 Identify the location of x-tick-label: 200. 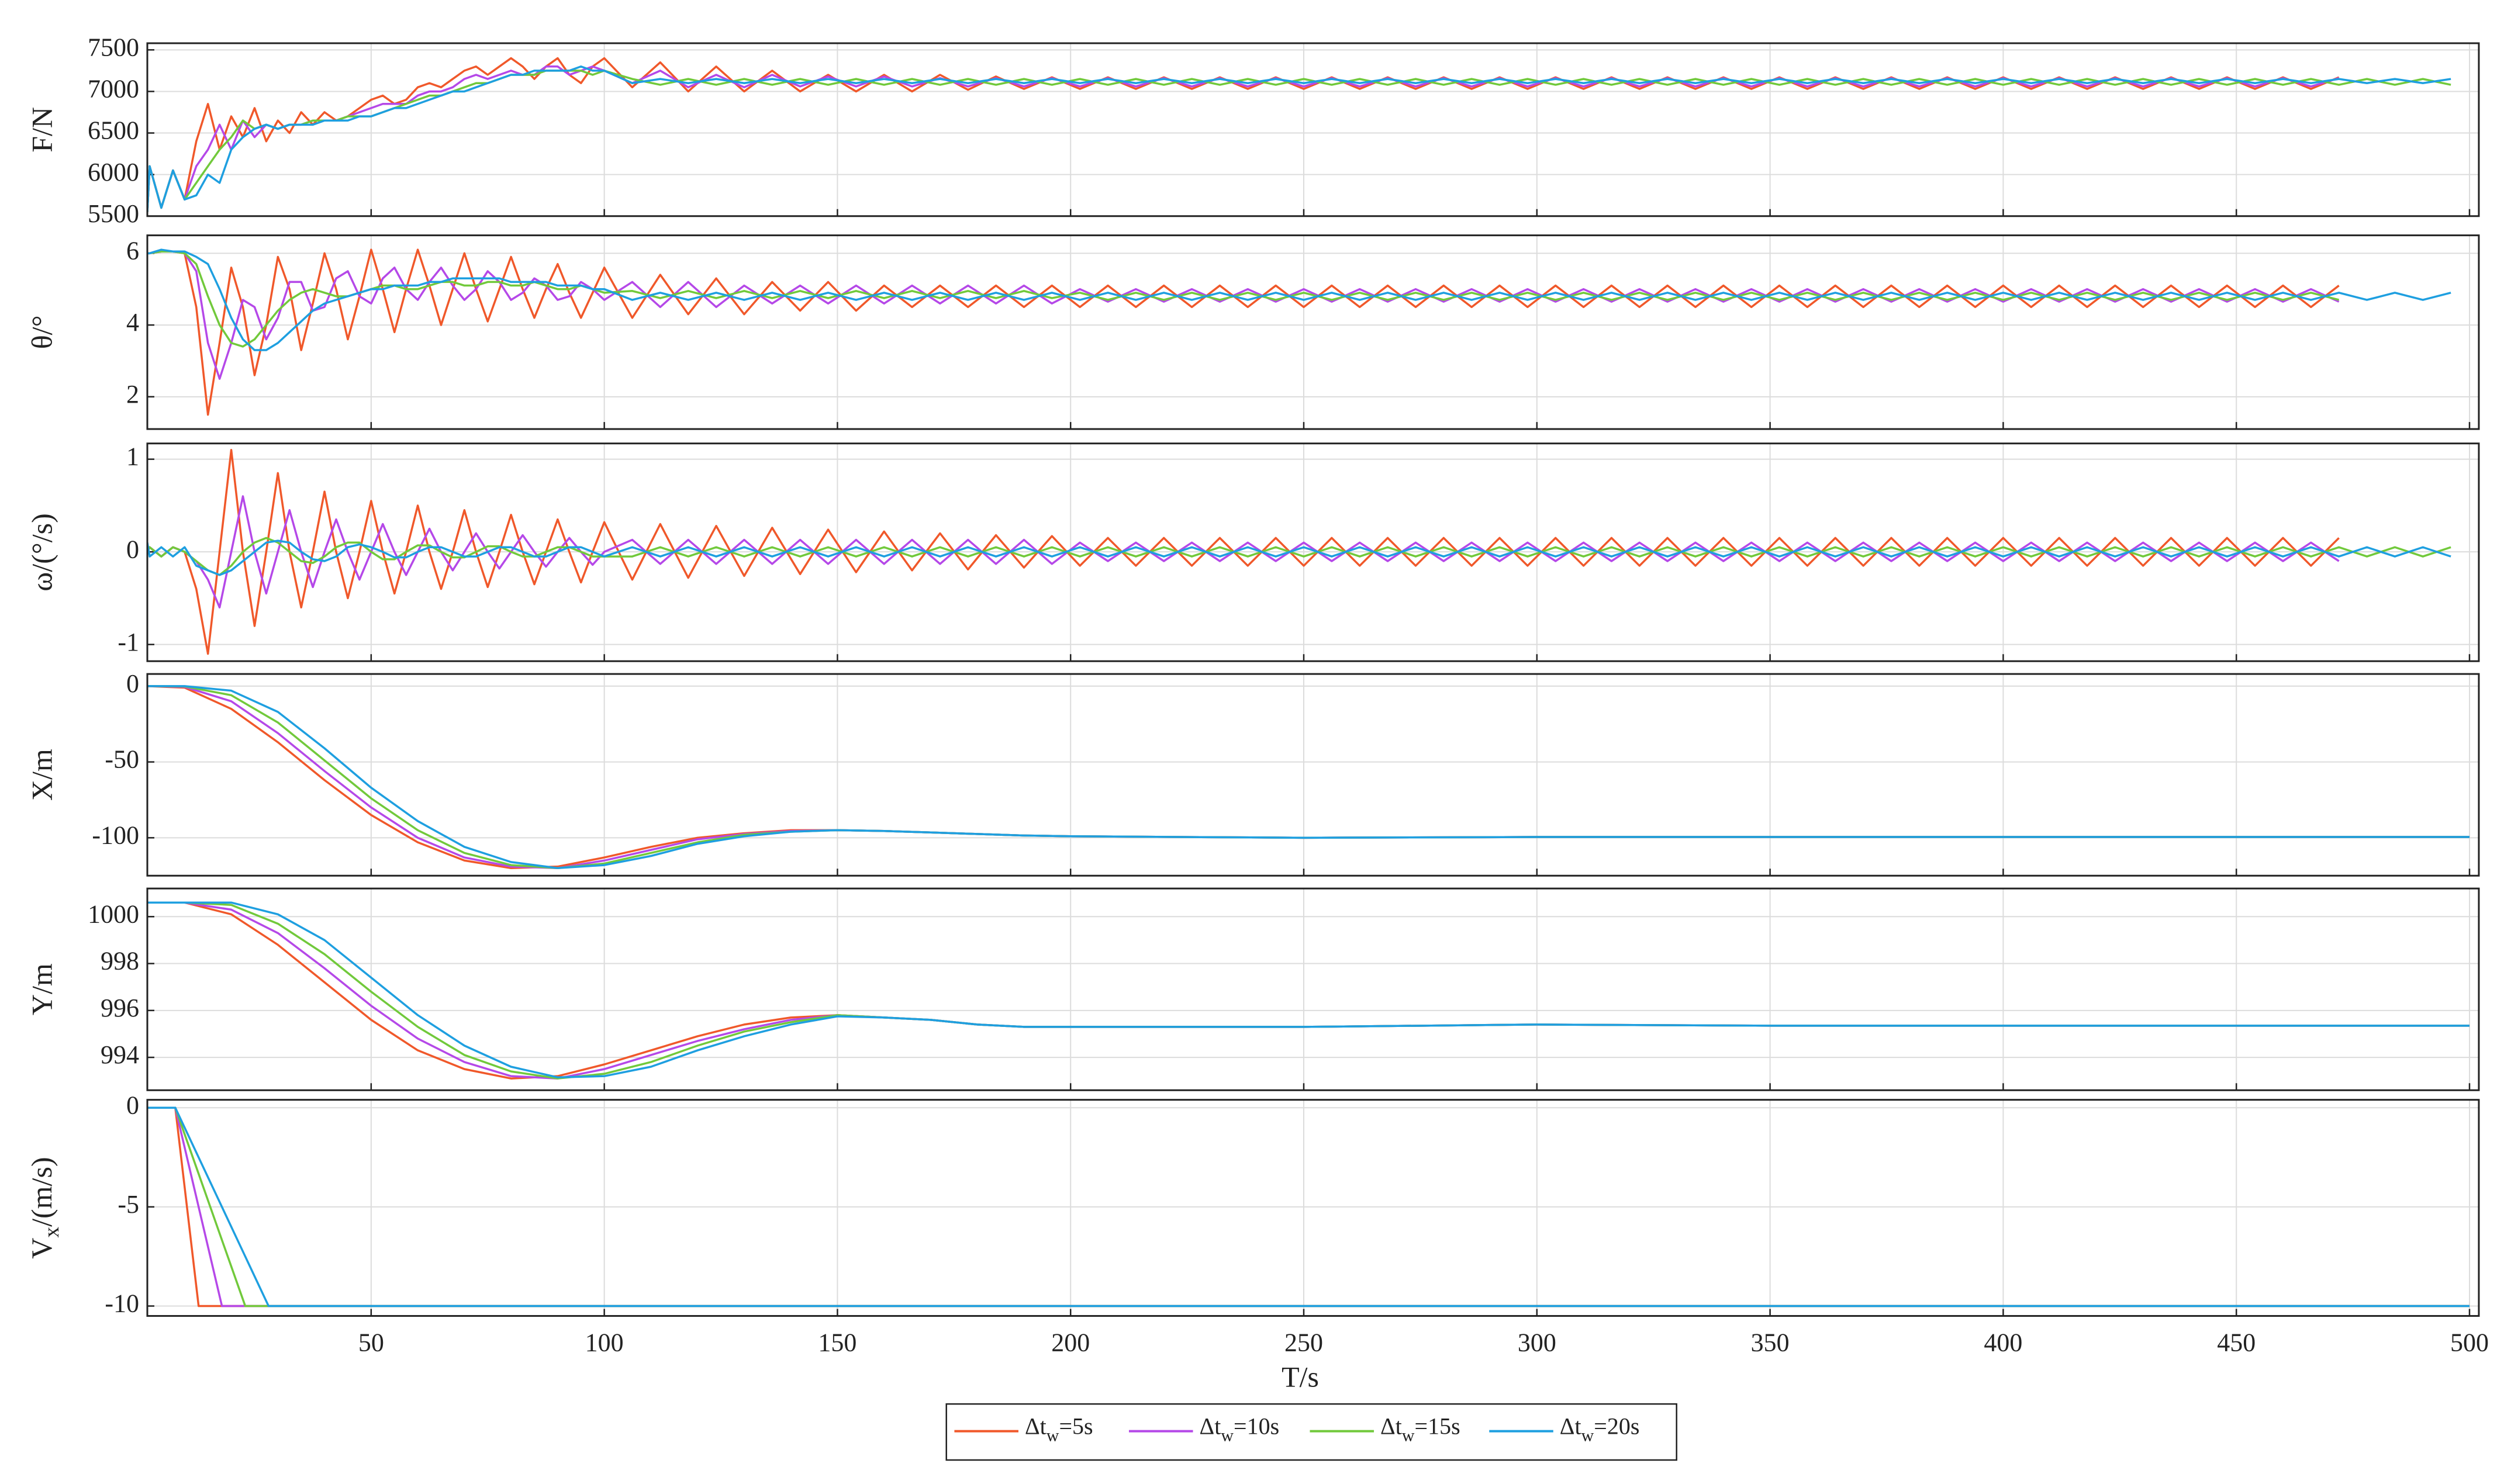
(1070, 1343).